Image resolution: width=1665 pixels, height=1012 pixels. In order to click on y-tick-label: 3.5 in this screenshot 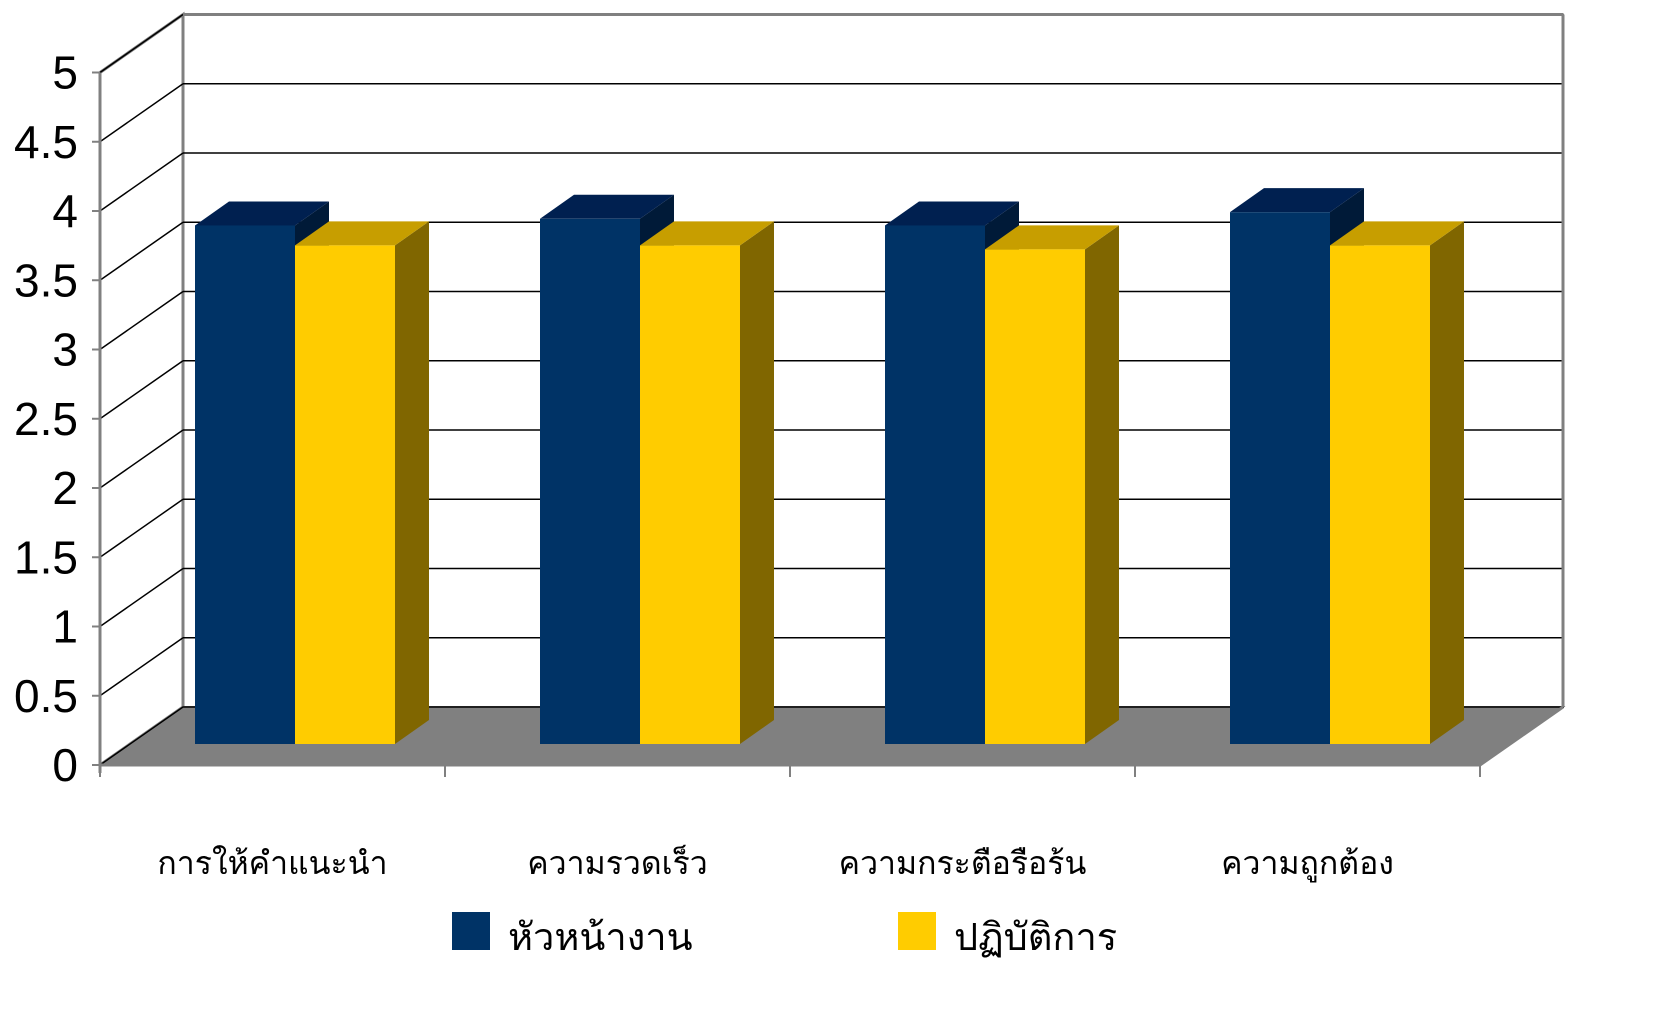, I will do `click(46, 280)`.